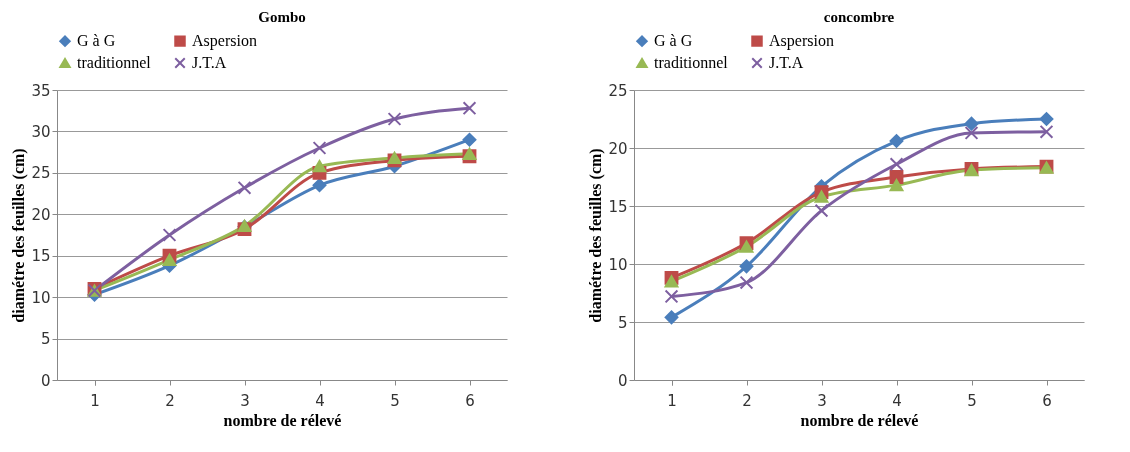  I want to click on y-tick-label: 35, so click(41, 90).